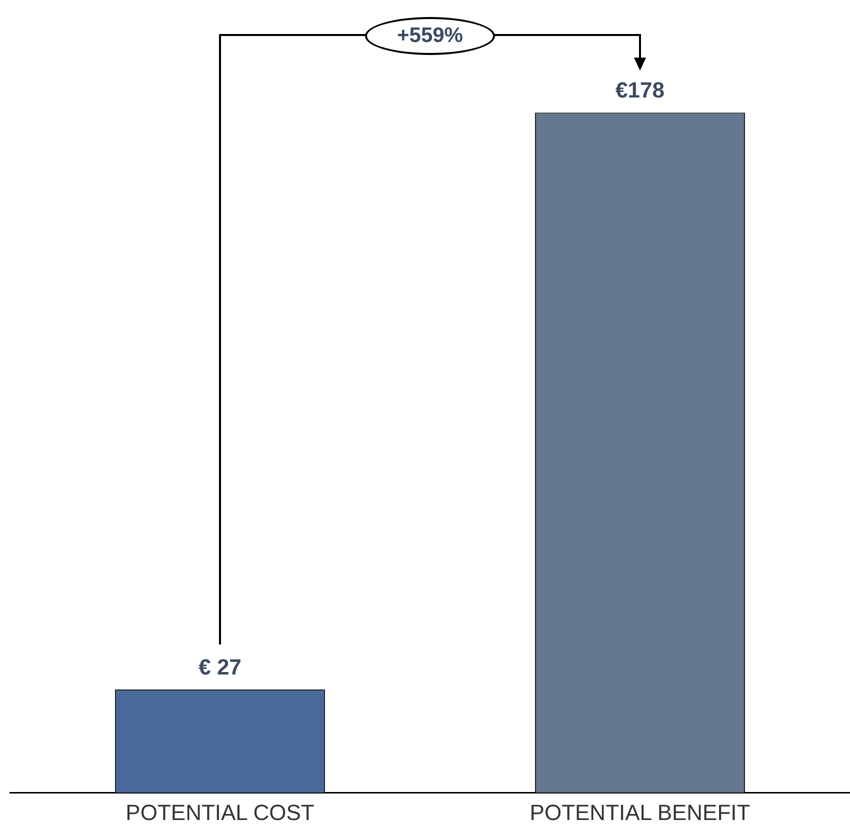  What do you see at coordinates (430, 36) in the screenshot?
I see `text: +559%` at bounding box center [430, 36].